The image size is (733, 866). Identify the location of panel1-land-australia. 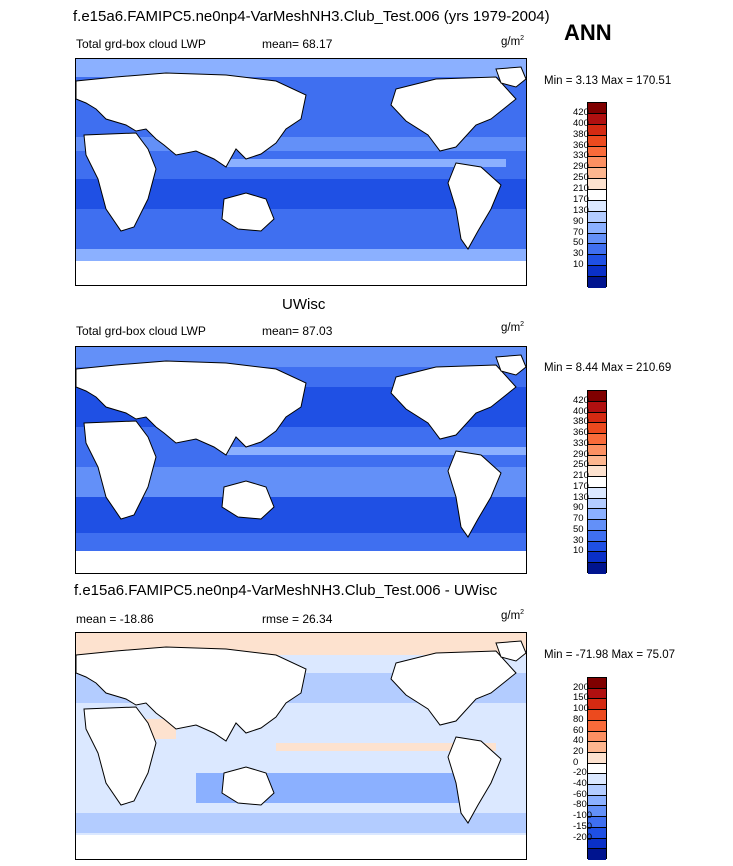
(248, 212).